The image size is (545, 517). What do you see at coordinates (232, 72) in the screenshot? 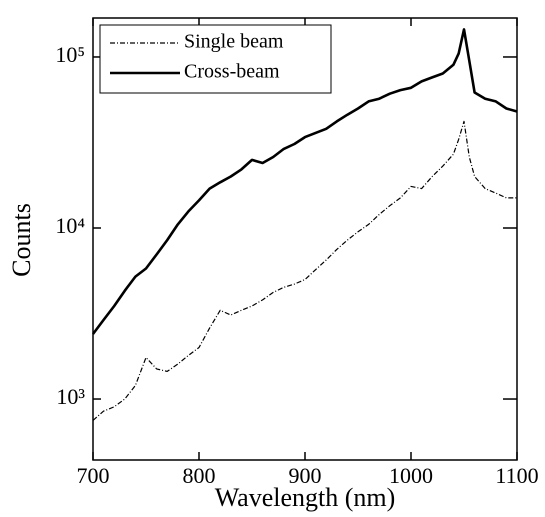
I see `legend-label: Cross-beam` at bounding box center [232, 72].